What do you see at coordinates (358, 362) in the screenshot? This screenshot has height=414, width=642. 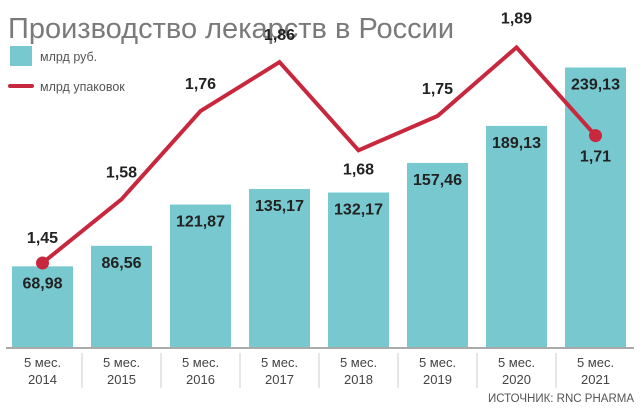 I see `x-tick-label-line1-4: 5 мес.` at bounding box center [358, 362].